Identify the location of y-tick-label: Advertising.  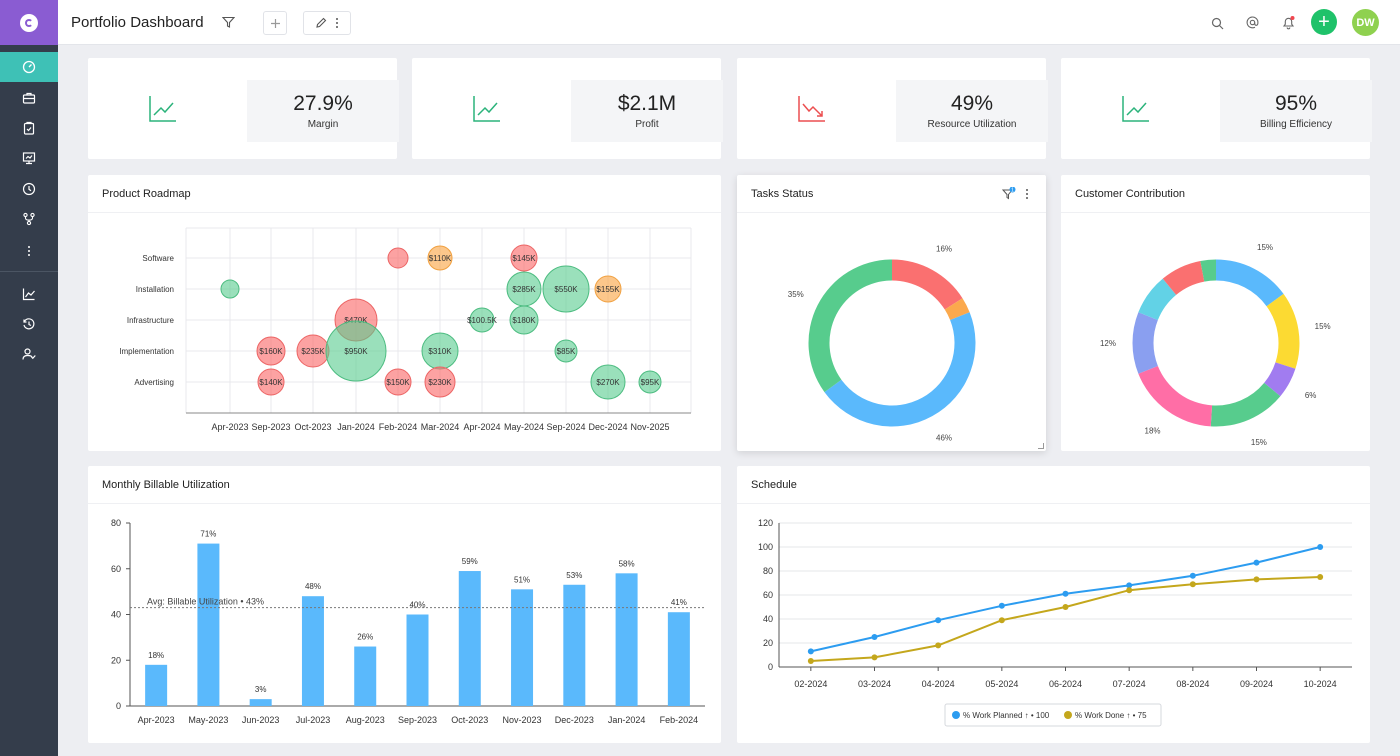
(154, 382).